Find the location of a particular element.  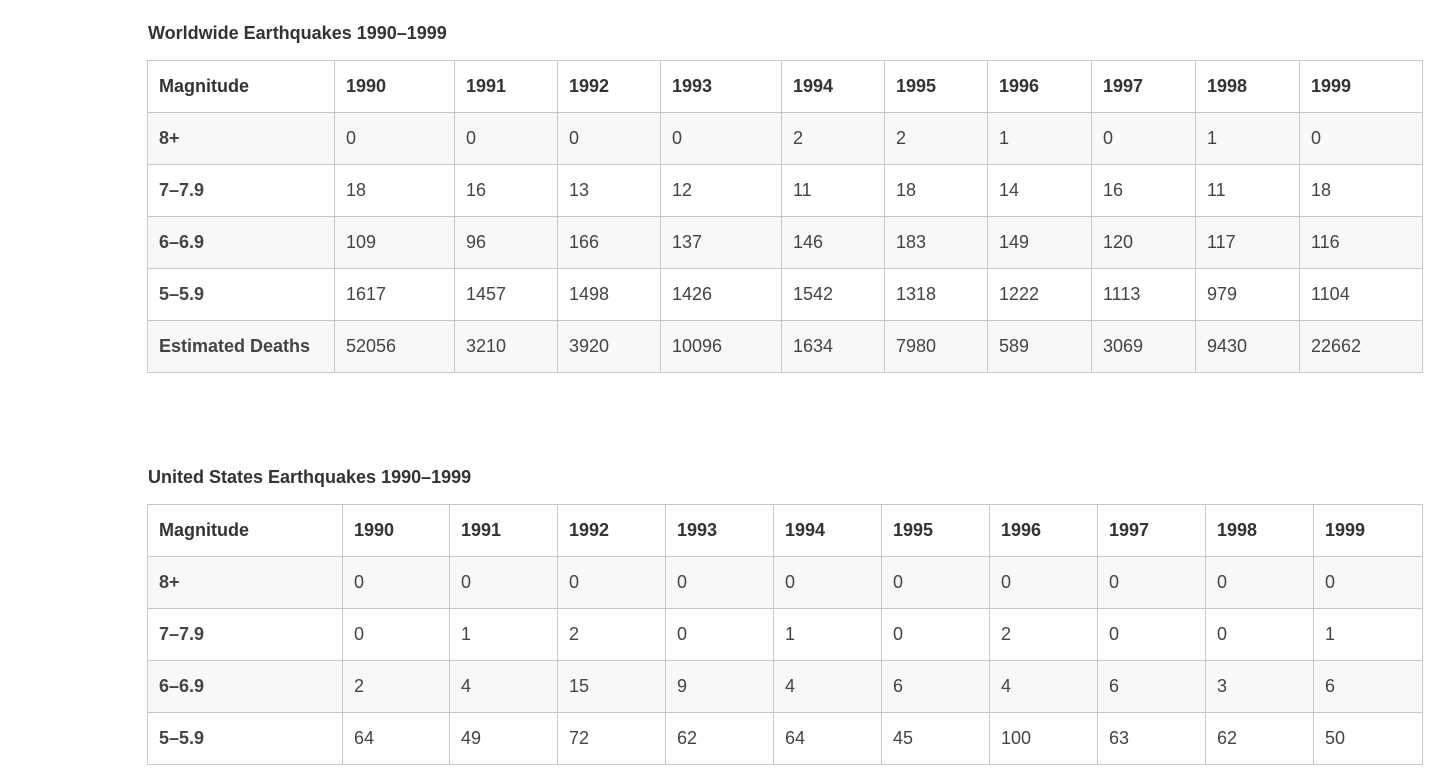

table-cell: 62 is located at coordinates (1259, 738).